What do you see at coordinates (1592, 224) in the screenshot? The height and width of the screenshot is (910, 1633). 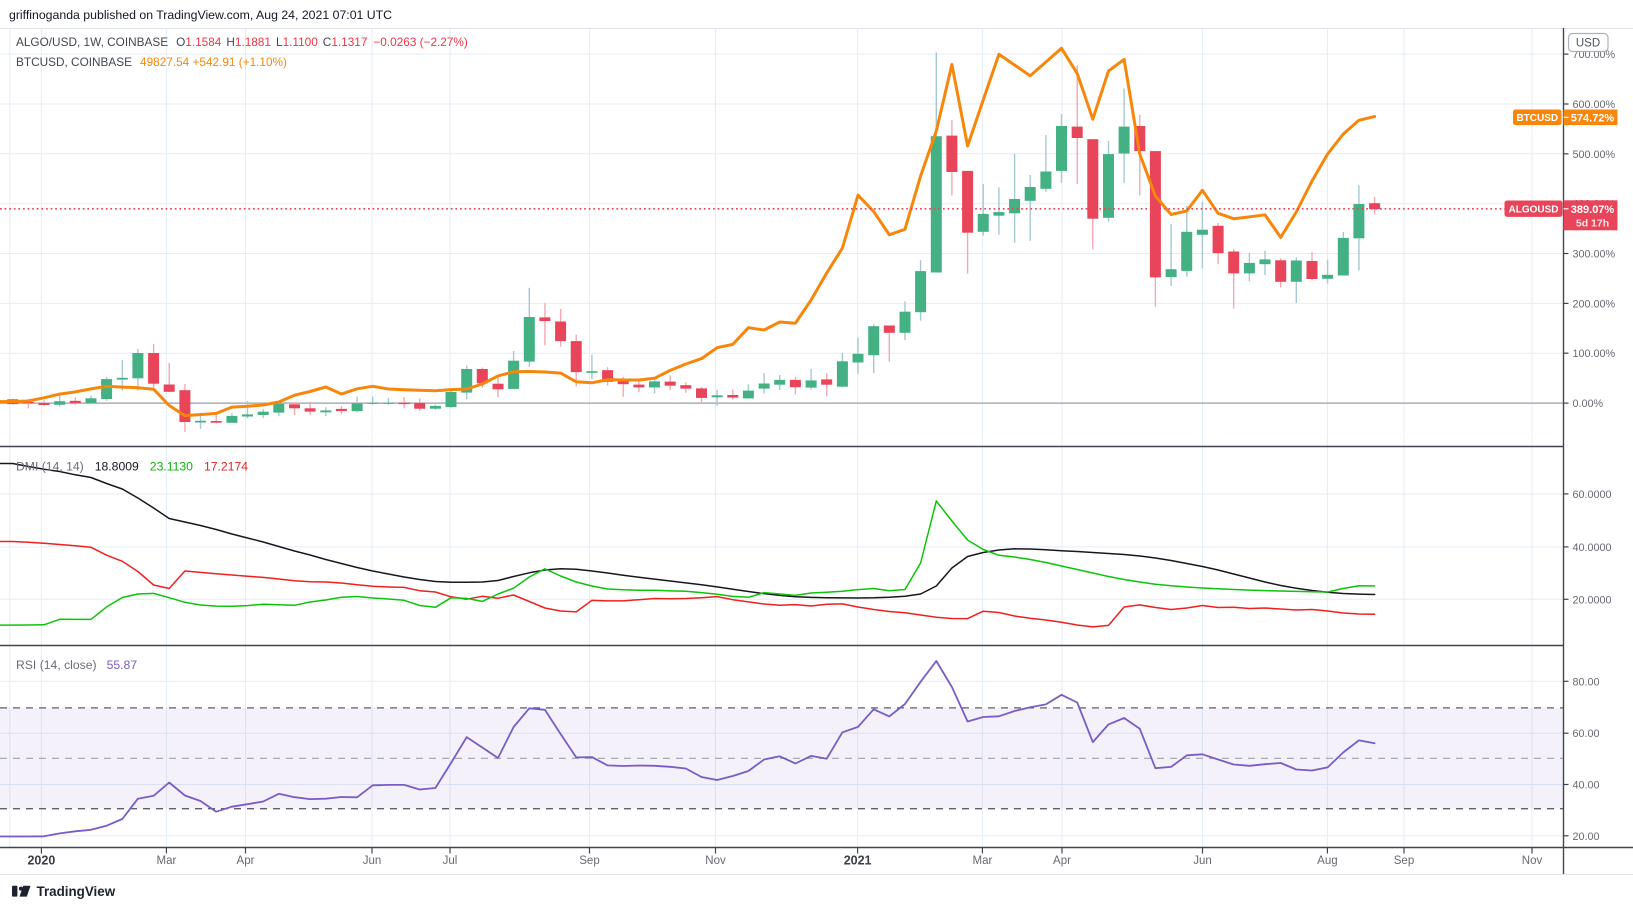 I see `svg-text: 5d 17h` at bounding box center [1592, 224].